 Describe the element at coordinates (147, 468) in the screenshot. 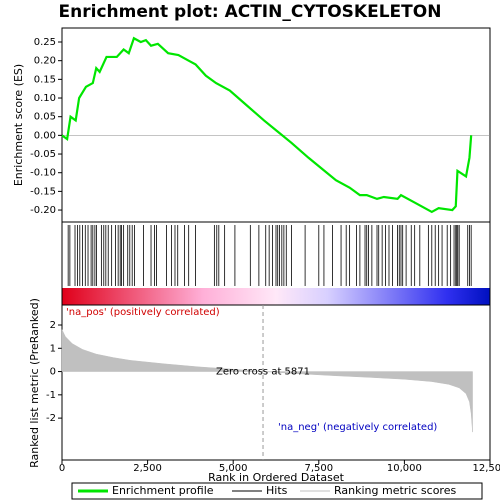

I see `x-tick-label: 2,500` at that location.